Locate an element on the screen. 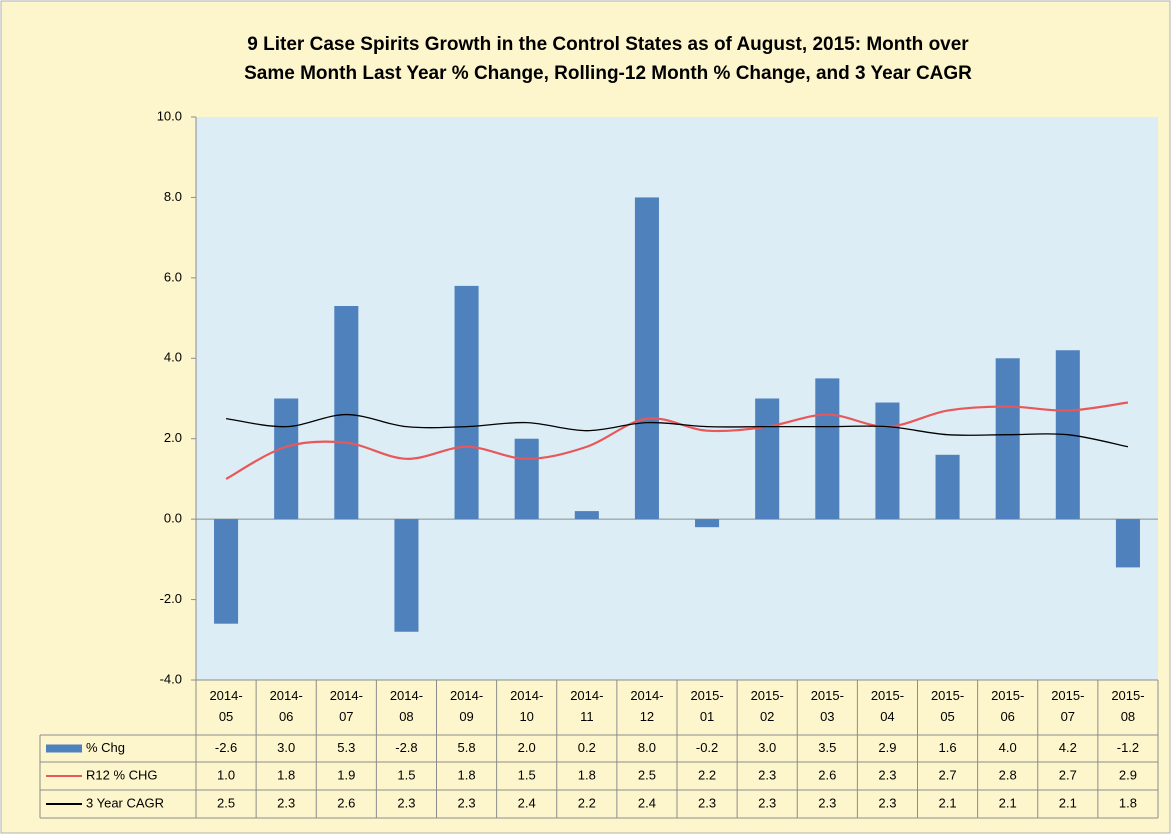  table-value: 4.0 is located at coordinates (1008, 747).